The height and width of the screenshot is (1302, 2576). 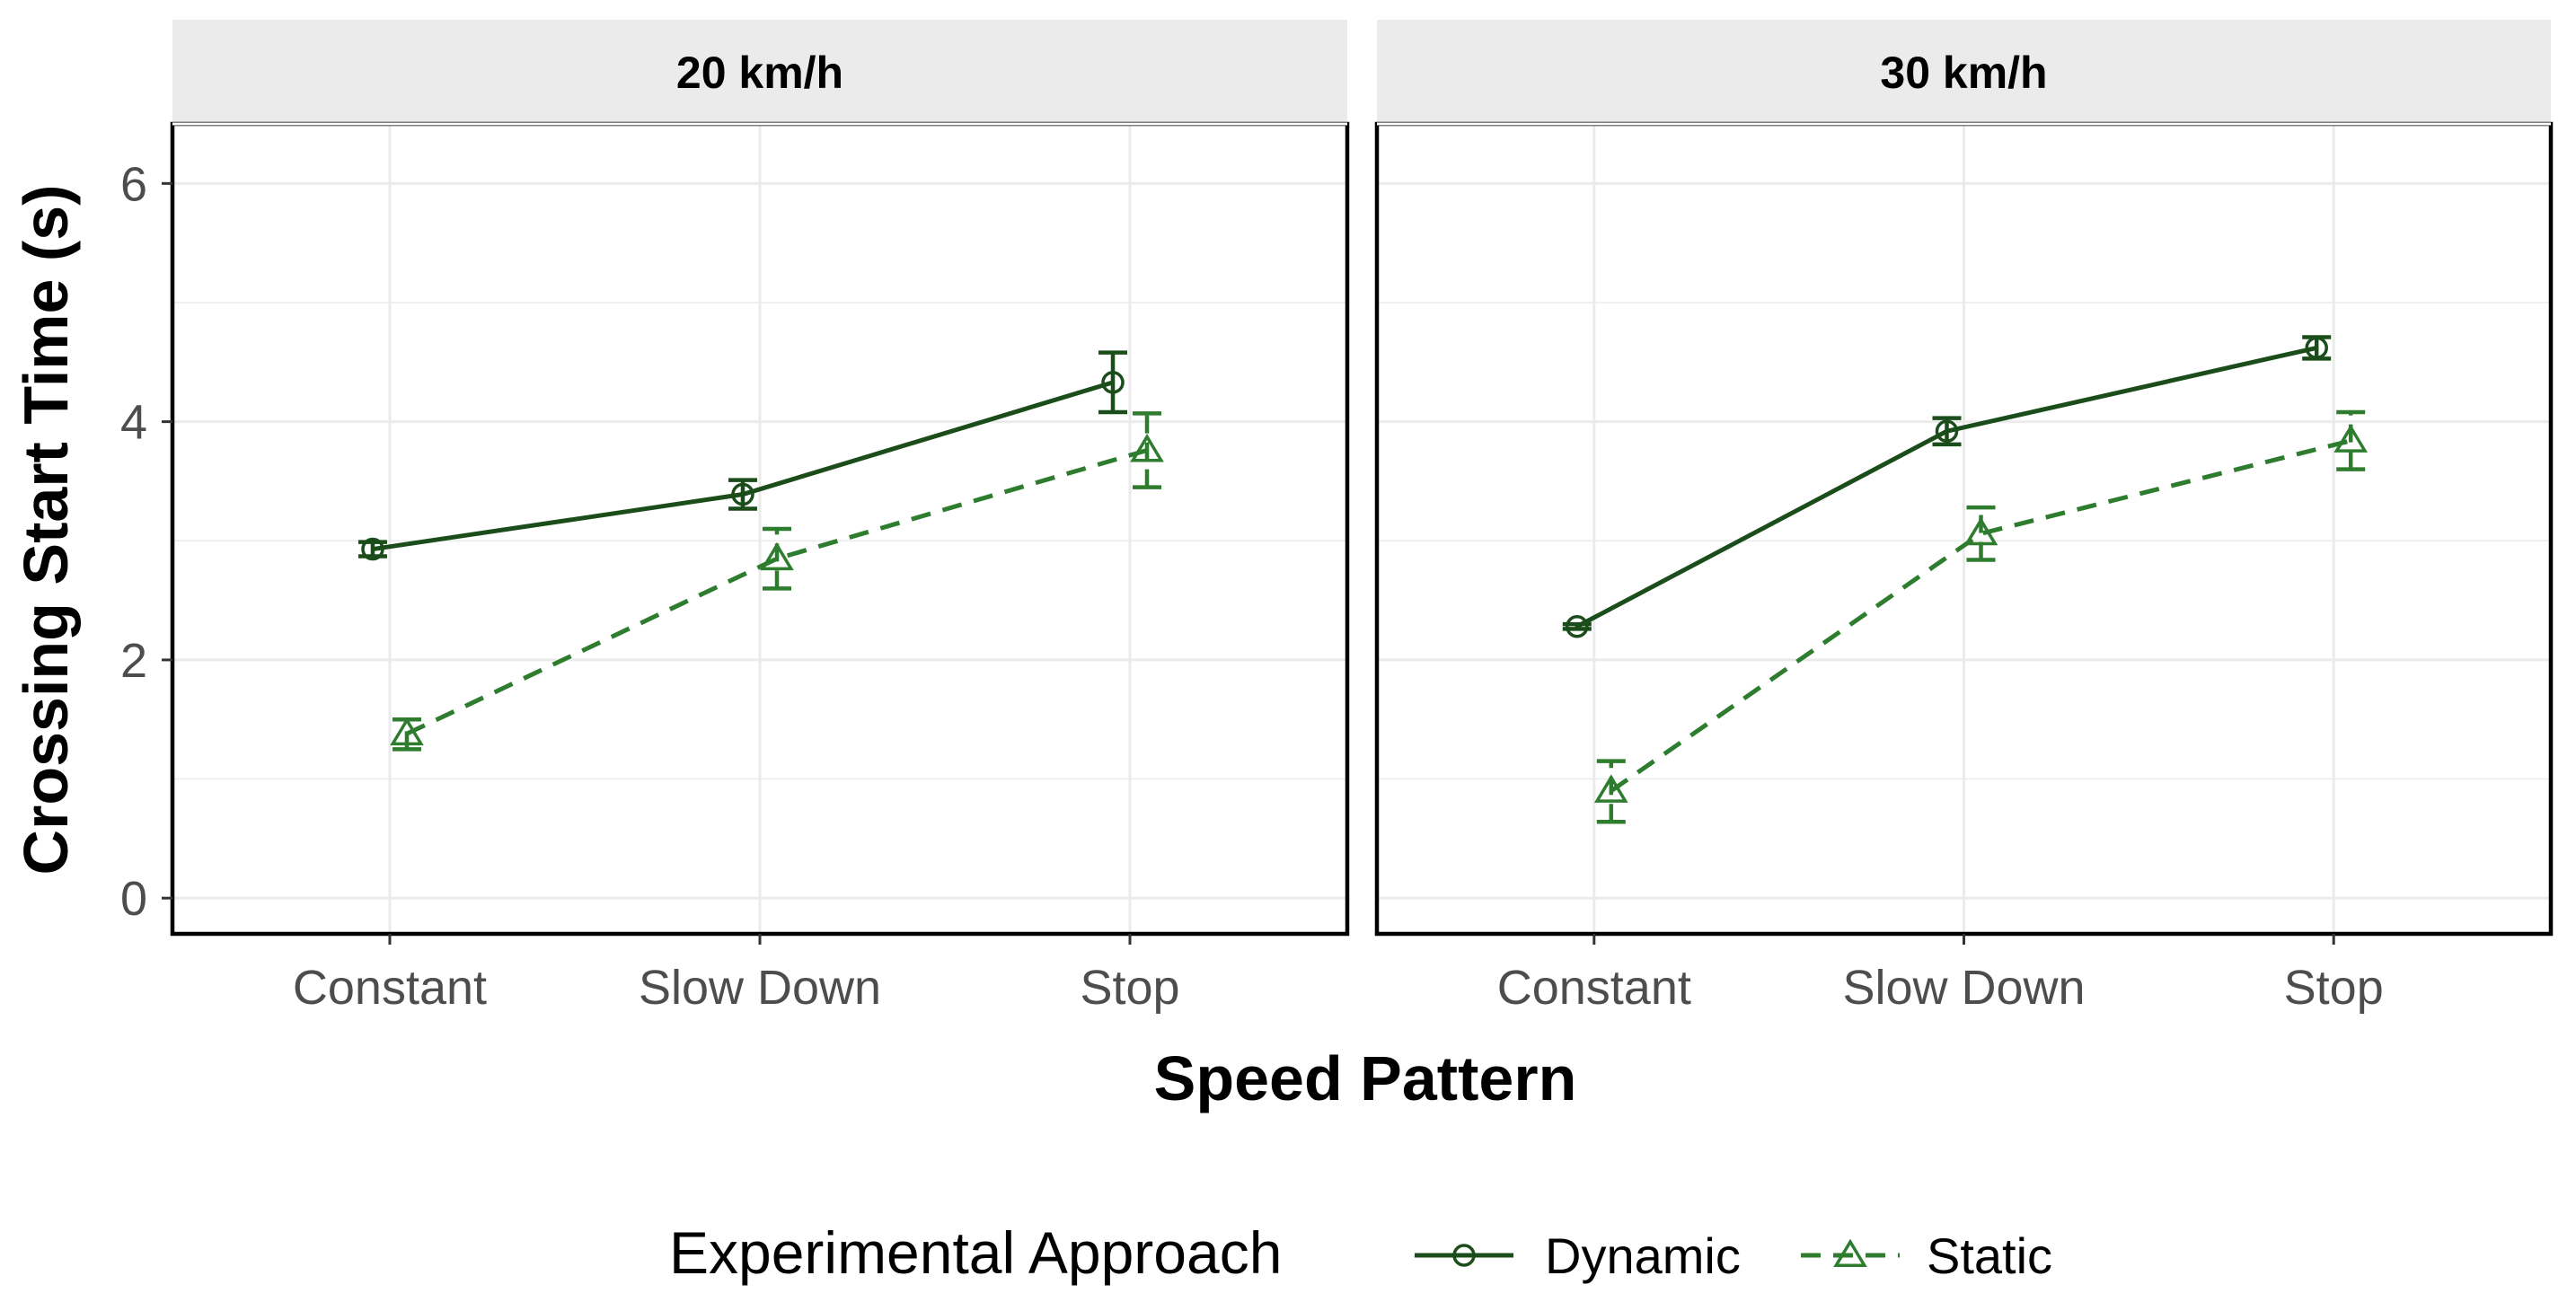 I want to click on x-axis-title: Speed Pattern, so click(x=1365, y=1078).